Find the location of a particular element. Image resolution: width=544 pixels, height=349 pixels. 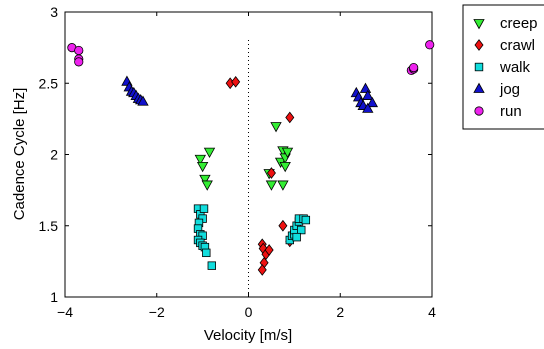

y-tick-label: 3 is located at coordinates (54, 12).